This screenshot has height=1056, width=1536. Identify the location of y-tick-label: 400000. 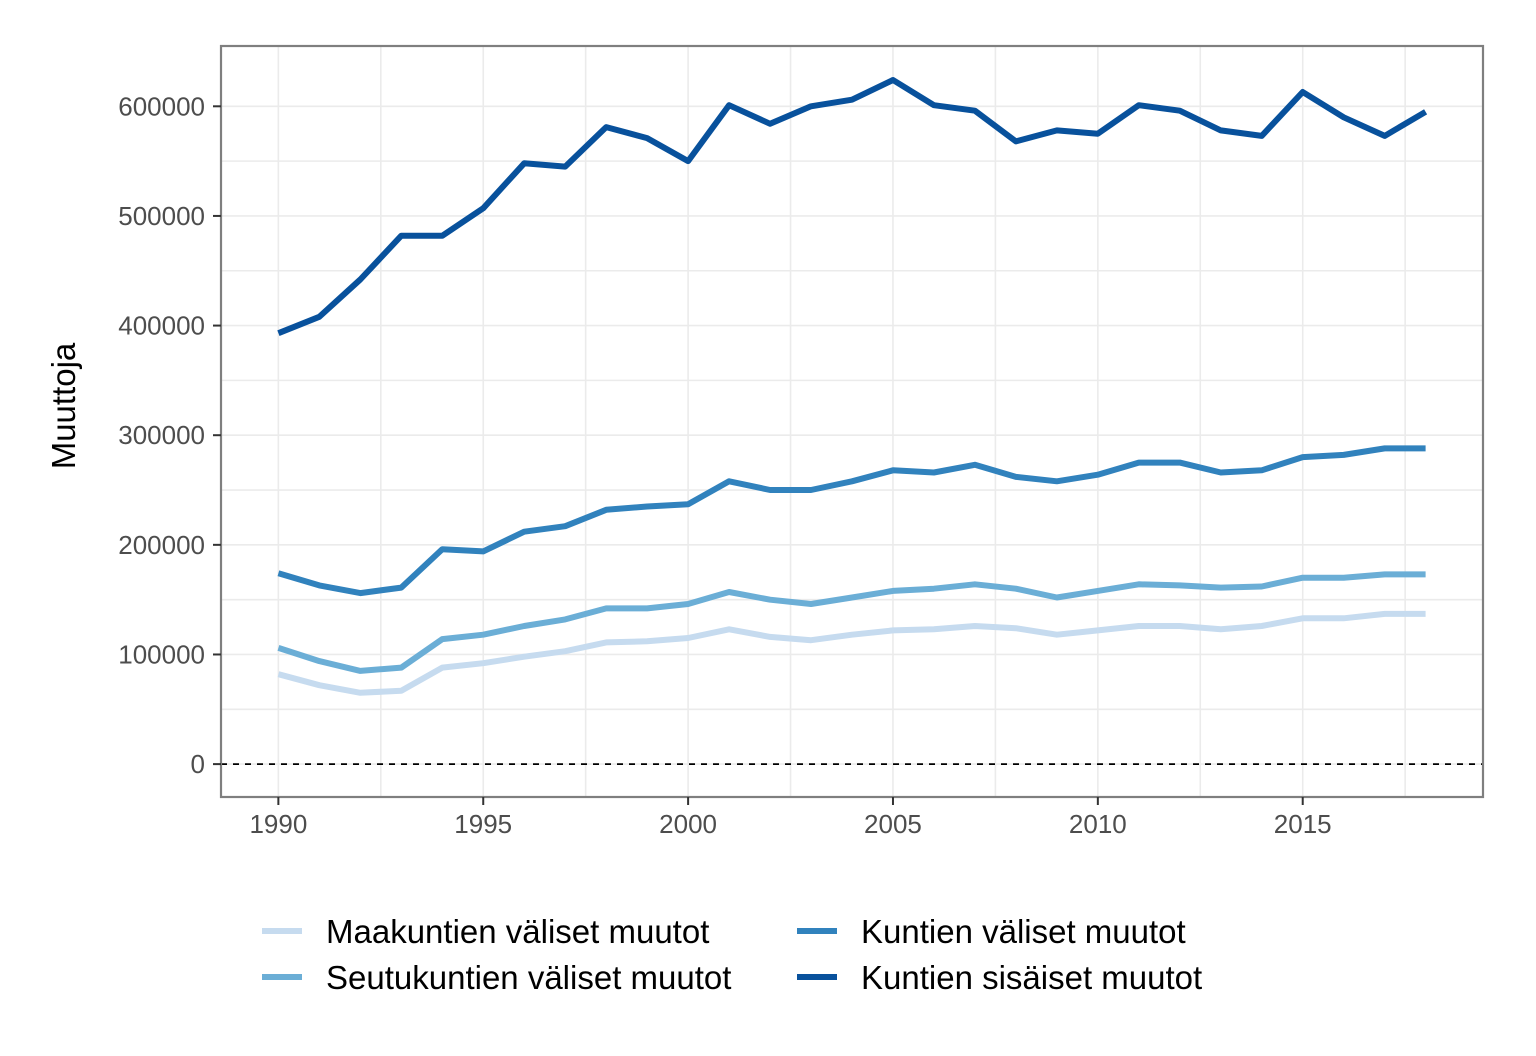
(161, 326).